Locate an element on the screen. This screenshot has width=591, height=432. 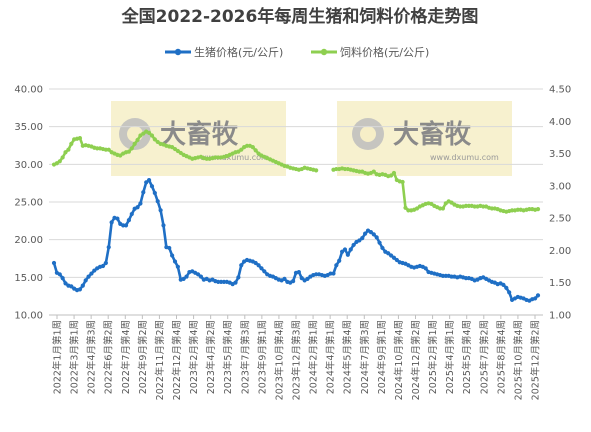
x-tick-label: 2024年7月第3周 is located at coordinates (365, 357).